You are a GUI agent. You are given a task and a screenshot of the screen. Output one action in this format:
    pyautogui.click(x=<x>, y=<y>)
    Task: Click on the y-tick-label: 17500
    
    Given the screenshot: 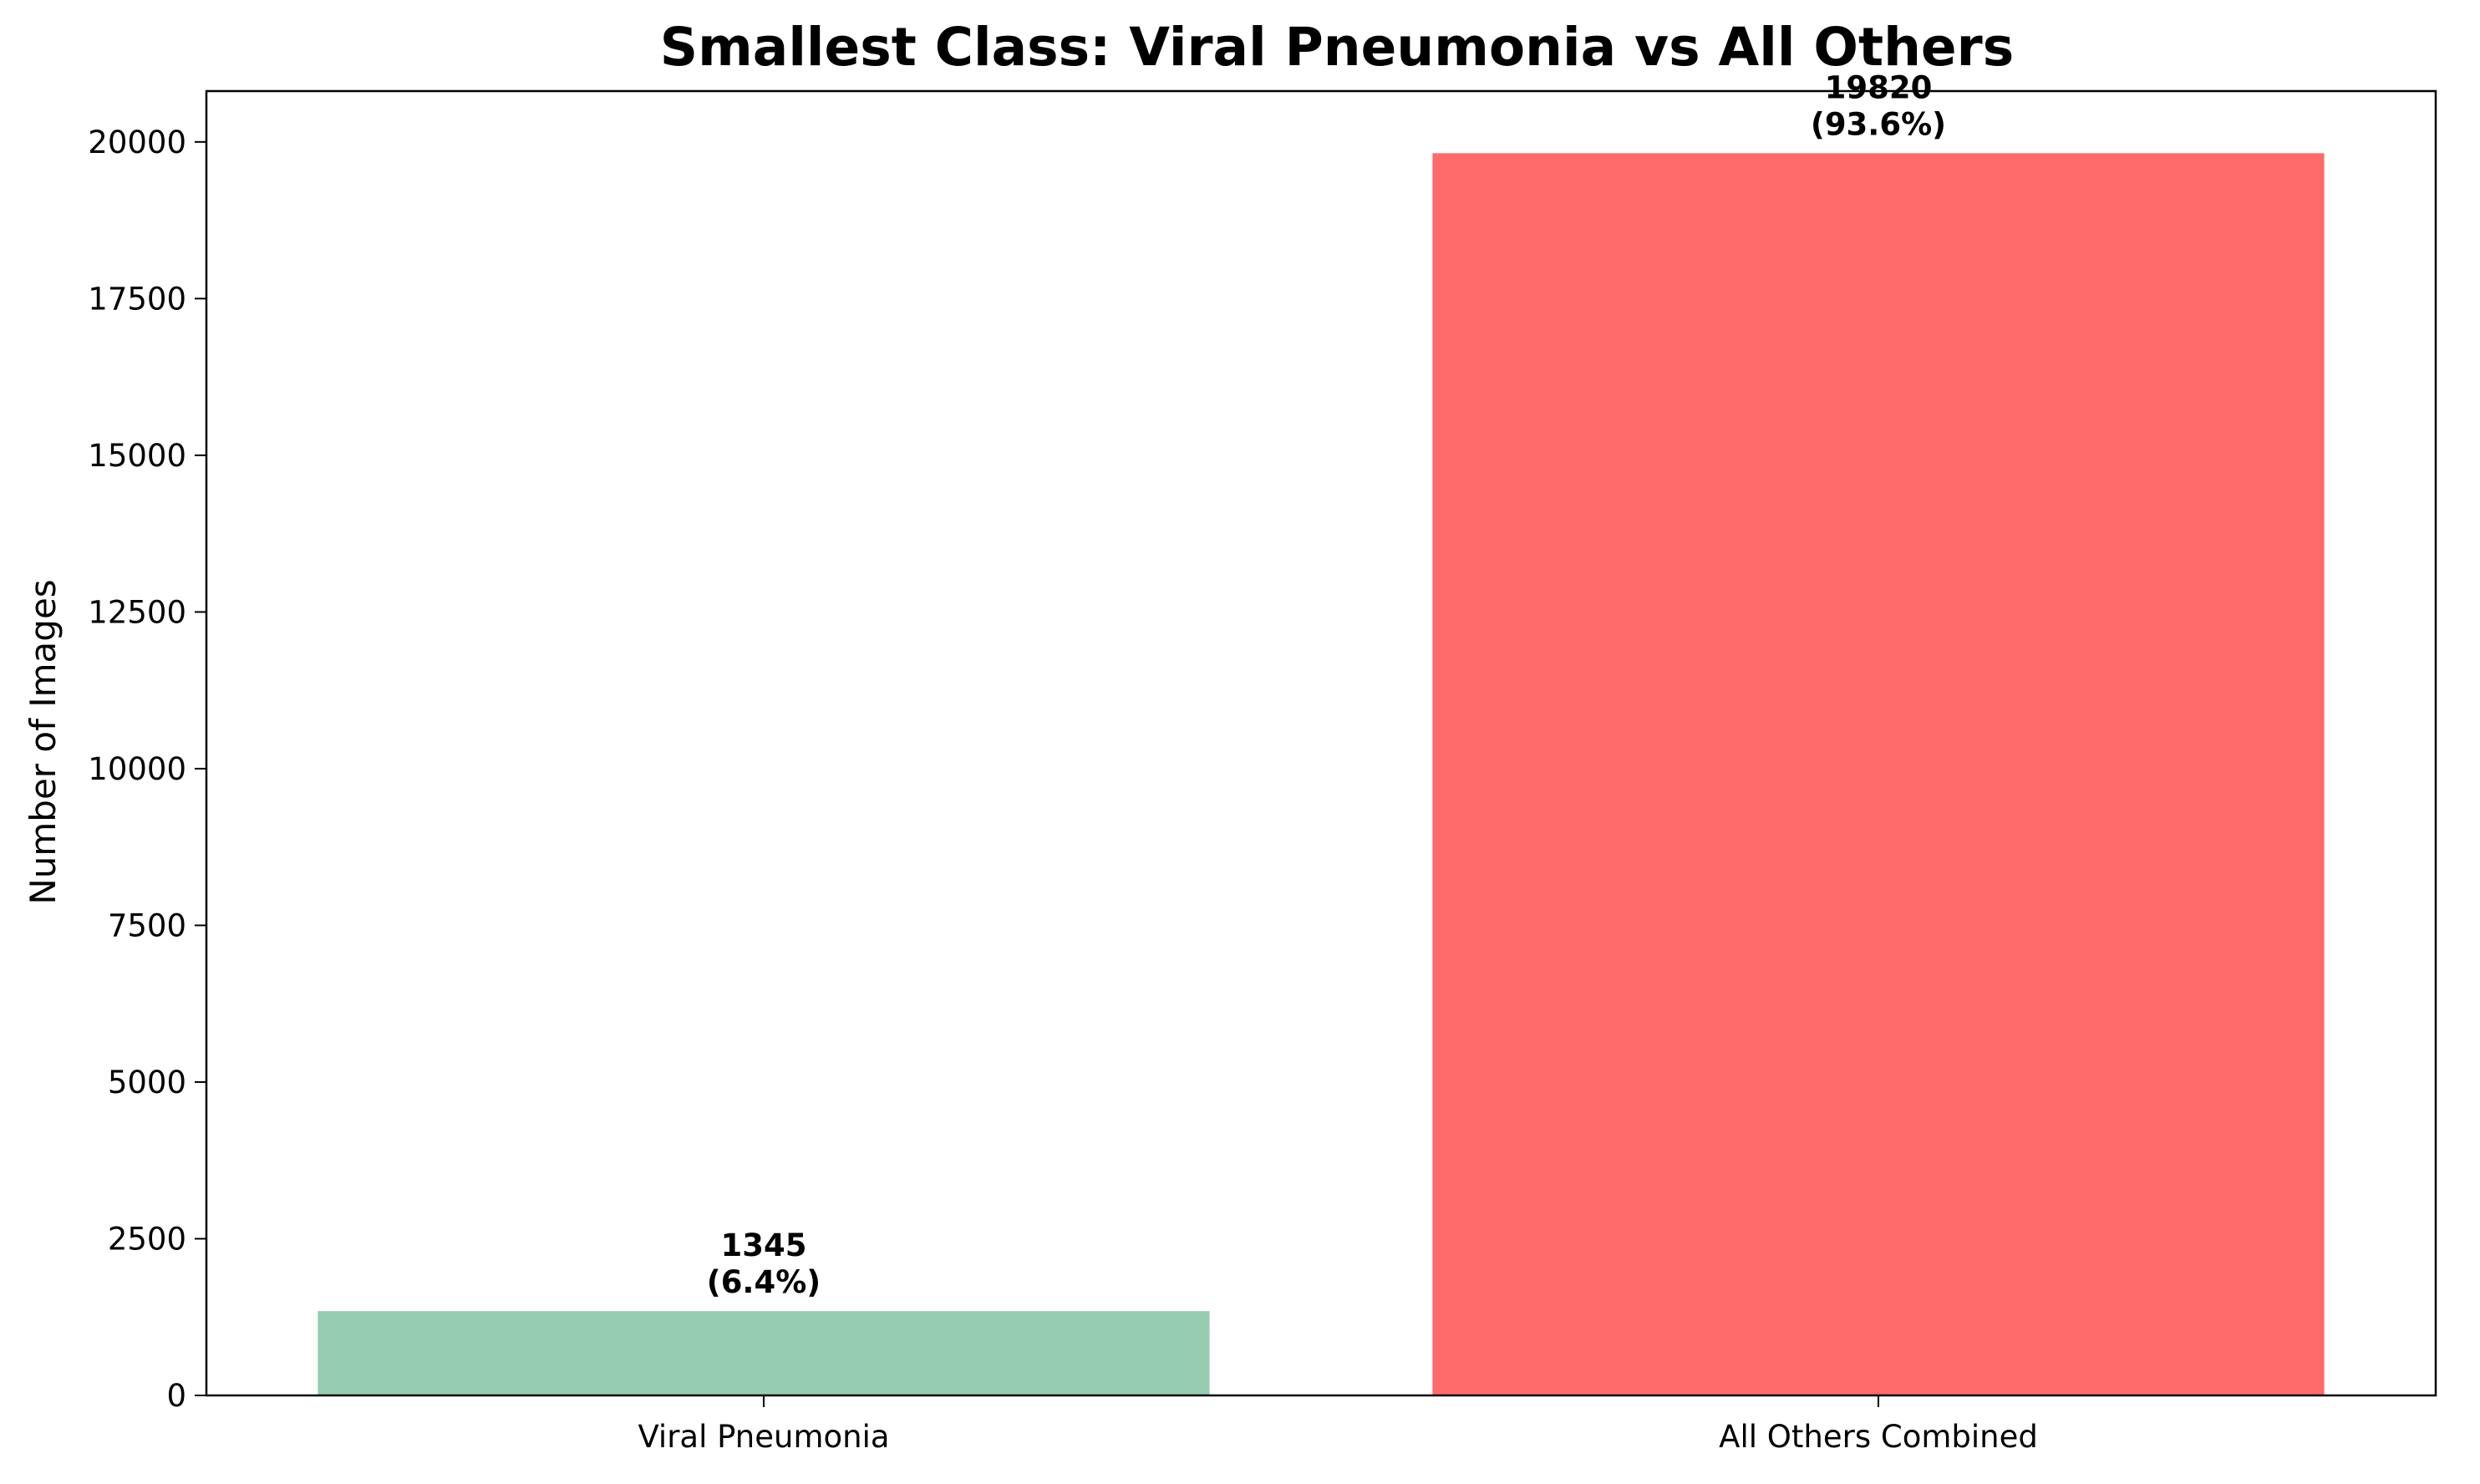 What is the action you would take?
    pyautogui.click(x=137, y=299)
    